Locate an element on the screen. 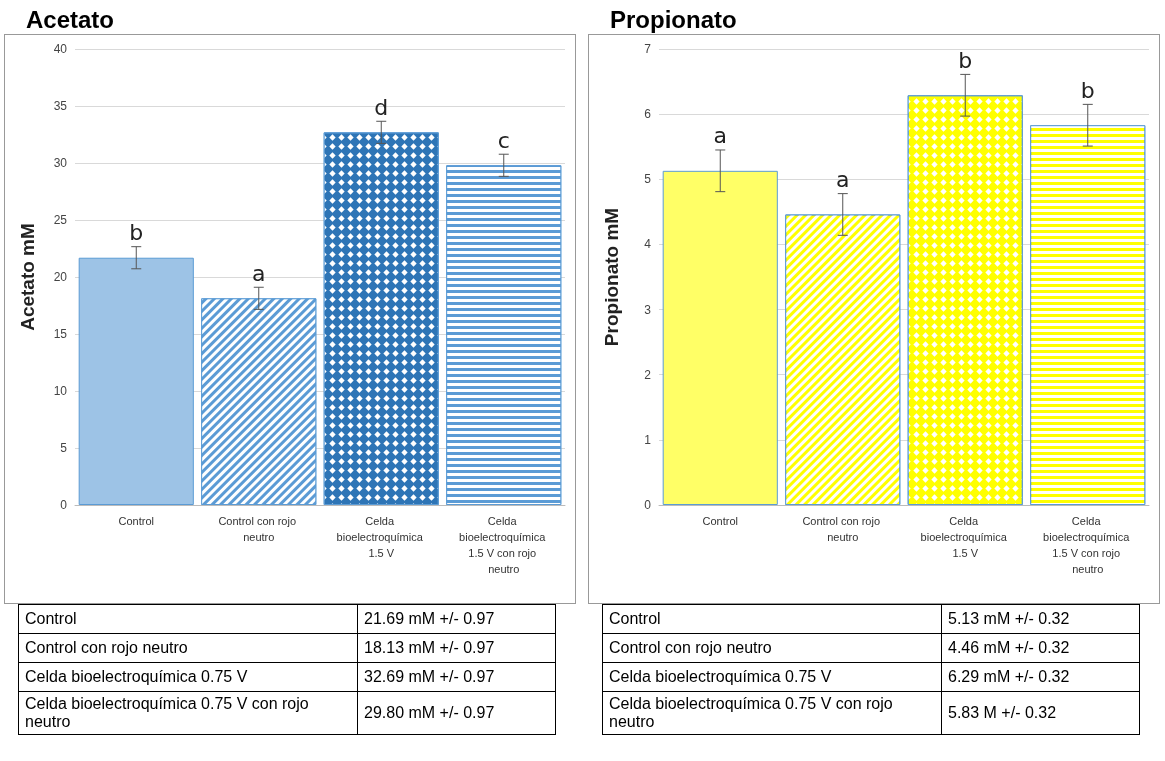  y-tick-label: 25 is located at coordinates (60, 220).